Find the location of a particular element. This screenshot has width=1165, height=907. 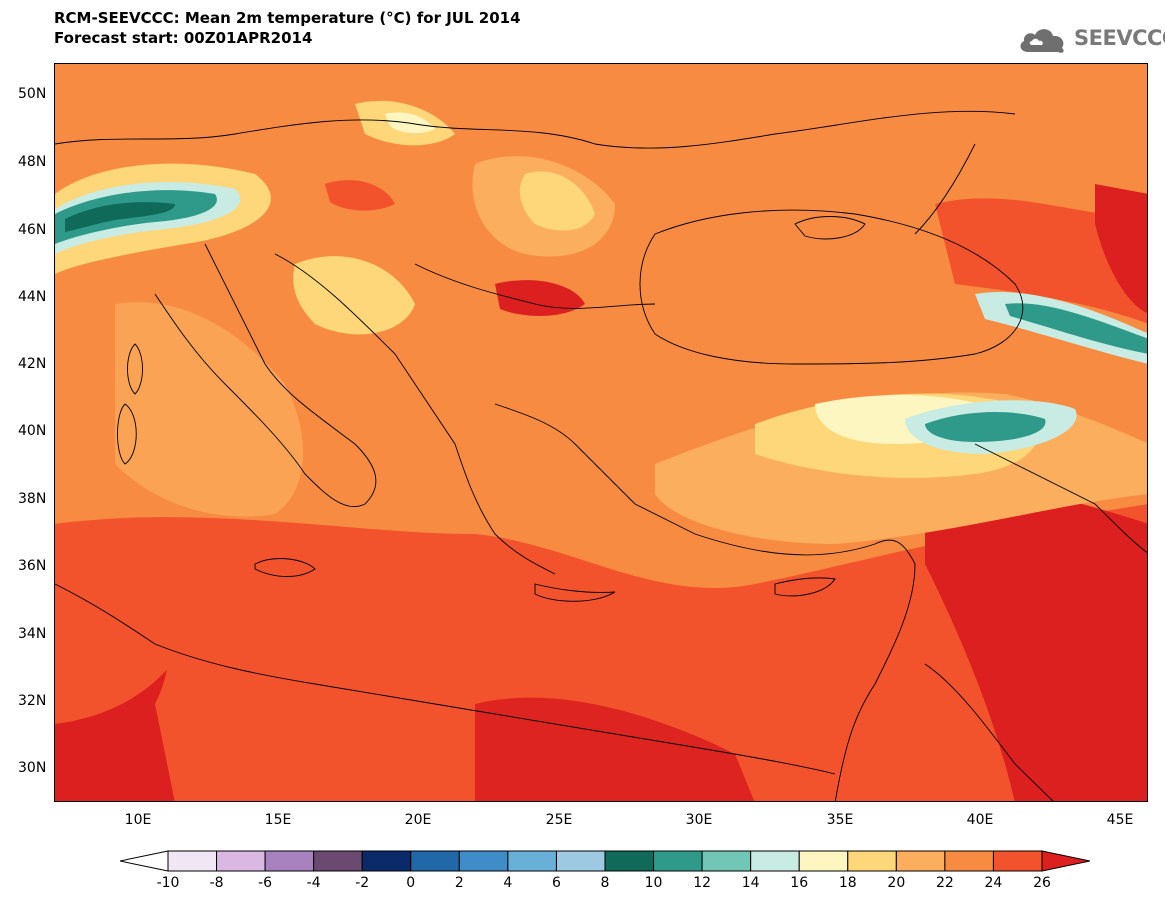

colorbar-tick-label: -6 is located at coordinates (265, 883).